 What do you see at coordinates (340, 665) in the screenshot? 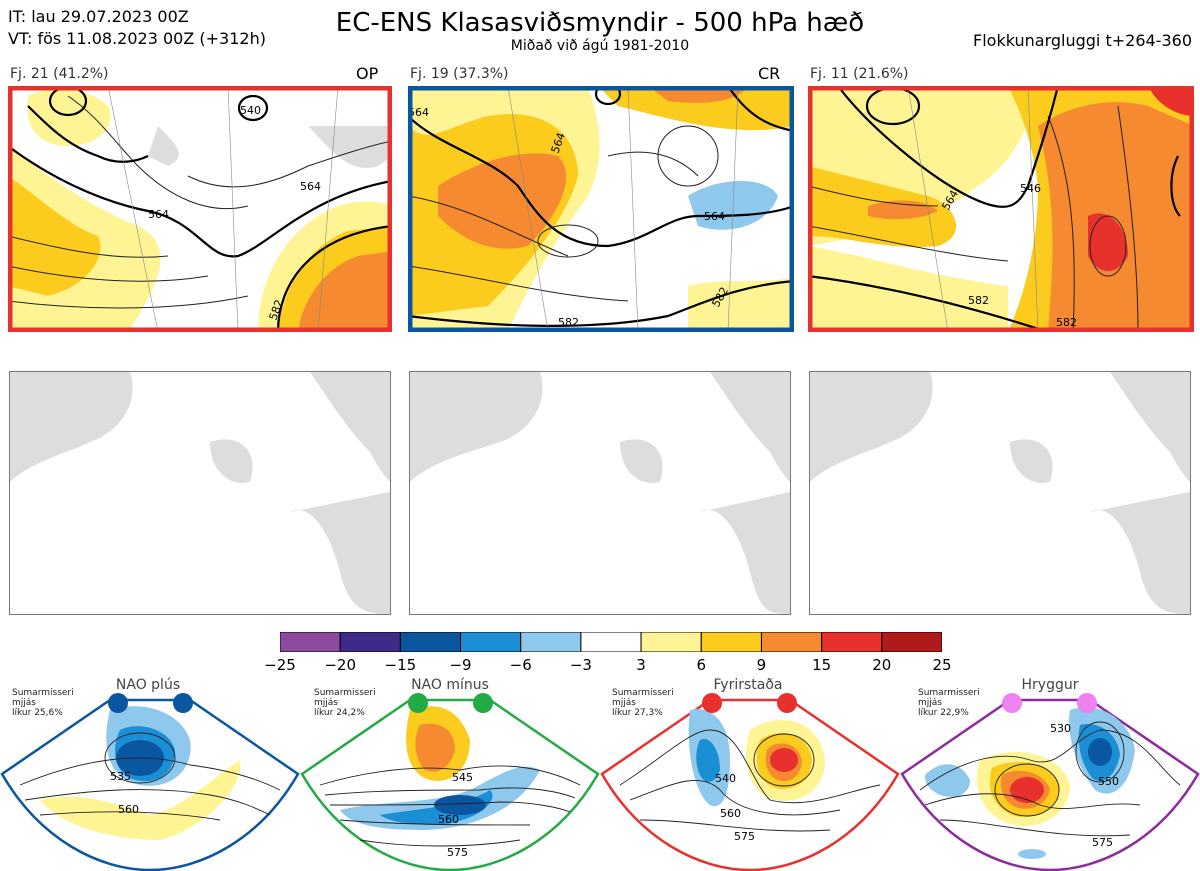
I see `colorbar-tick: −20` at bounding box center [340, 665].